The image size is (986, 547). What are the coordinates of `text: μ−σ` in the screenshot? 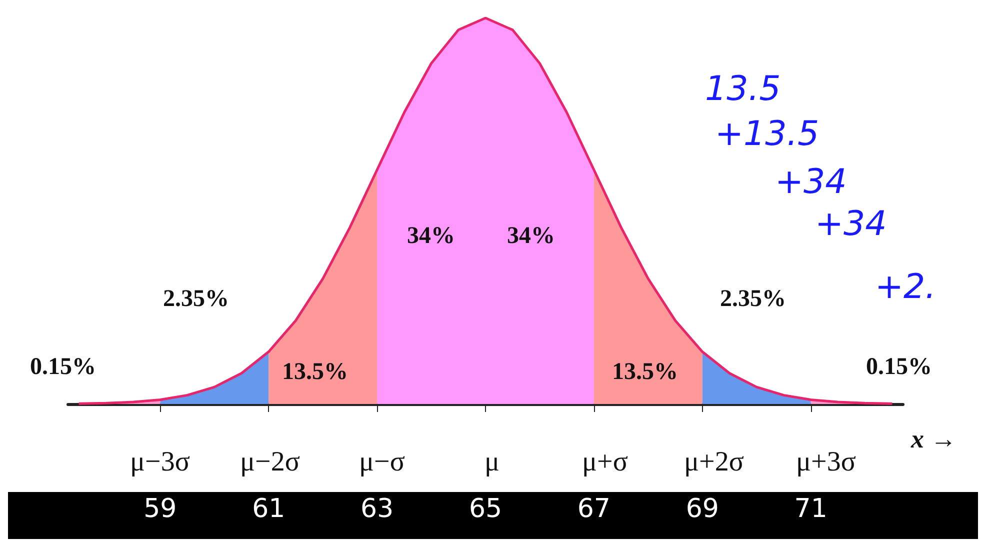 It's located at (382, 462).